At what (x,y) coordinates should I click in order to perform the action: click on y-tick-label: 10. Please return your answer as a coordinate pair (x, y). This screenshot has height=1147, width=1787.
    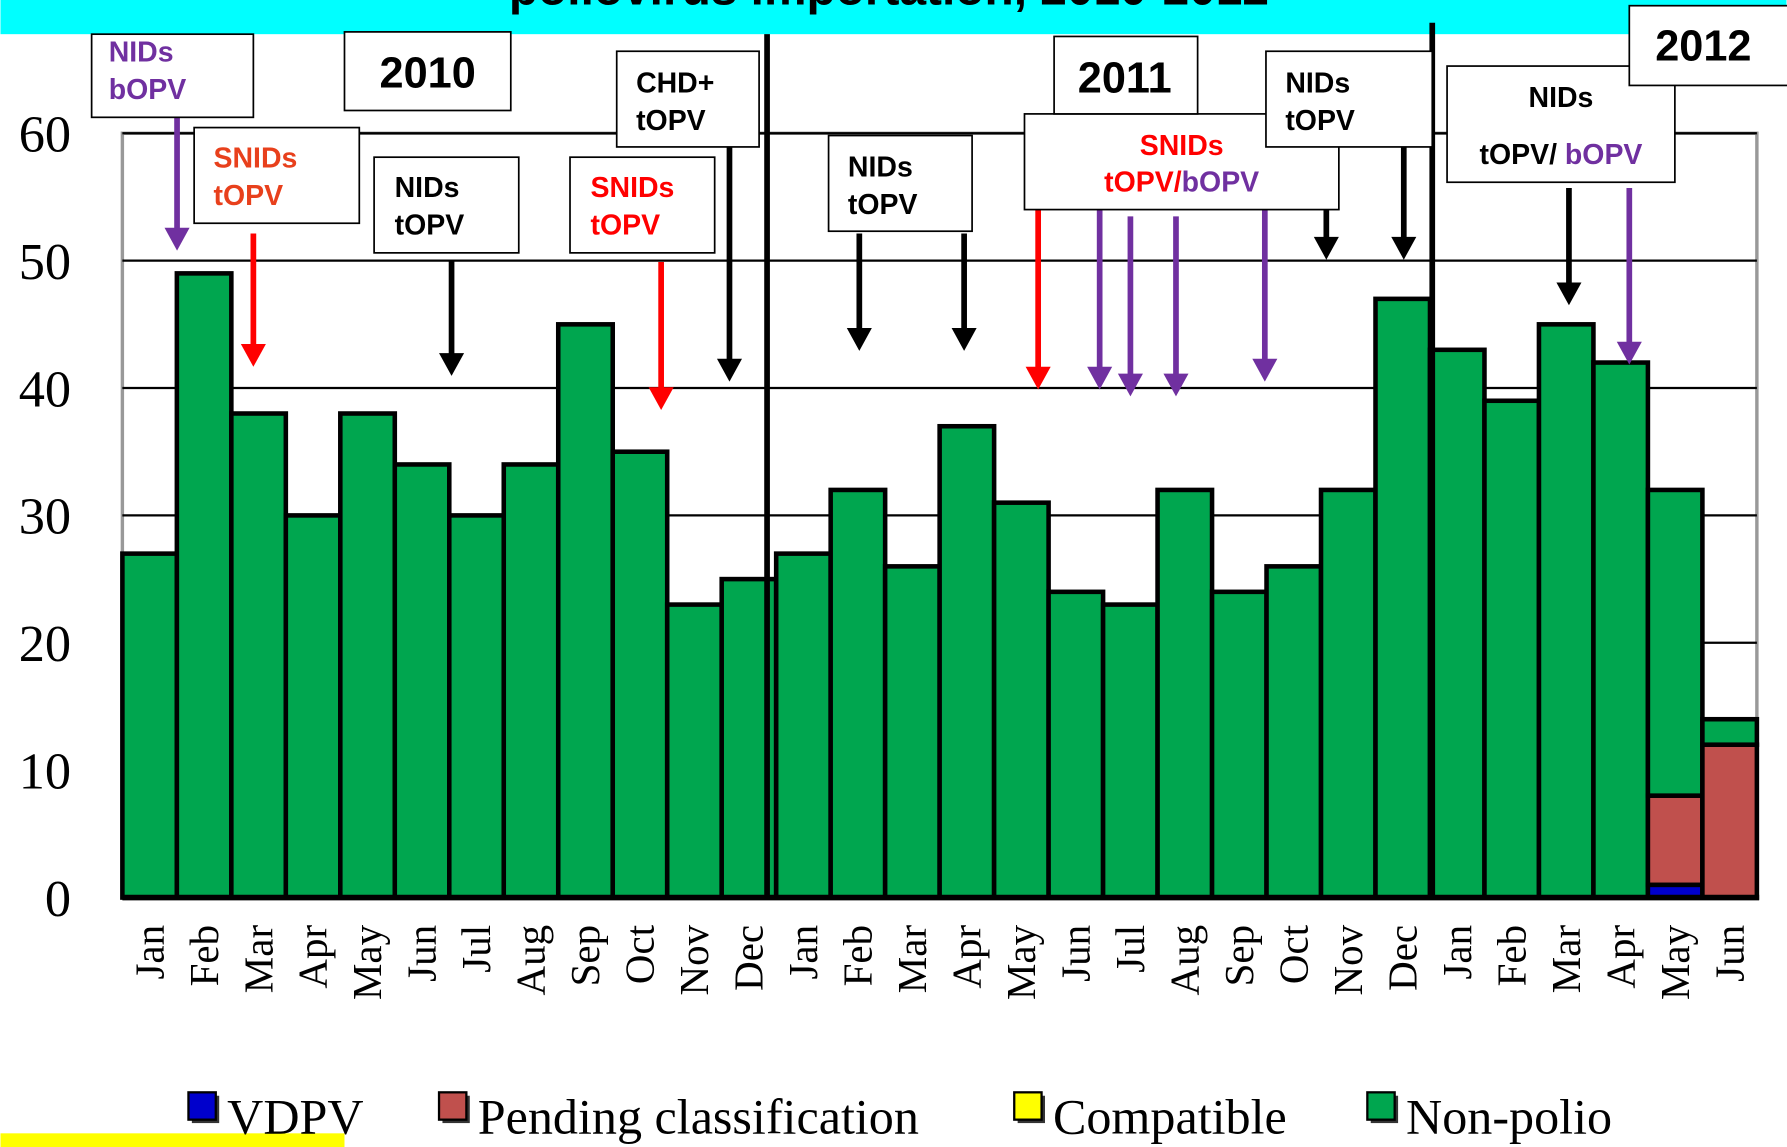
    Looking at the image, I should click on (45, 771).